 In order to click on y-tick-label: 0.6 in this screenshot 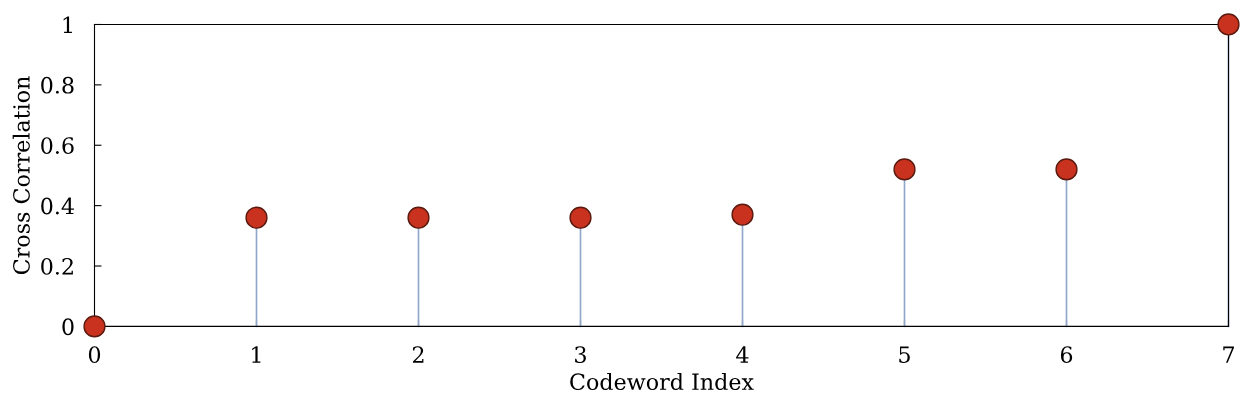, I will do `click(57, 146)`.